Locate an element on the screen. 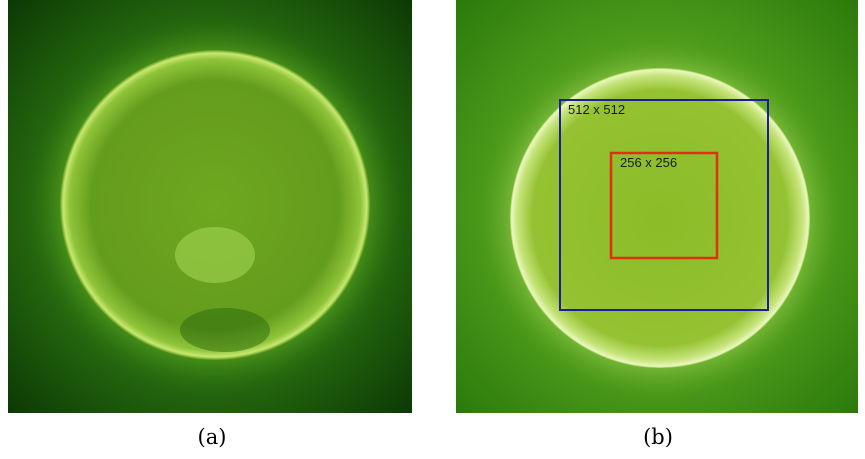  box-label: 512 x 512 is located at coordinates (596, 109).